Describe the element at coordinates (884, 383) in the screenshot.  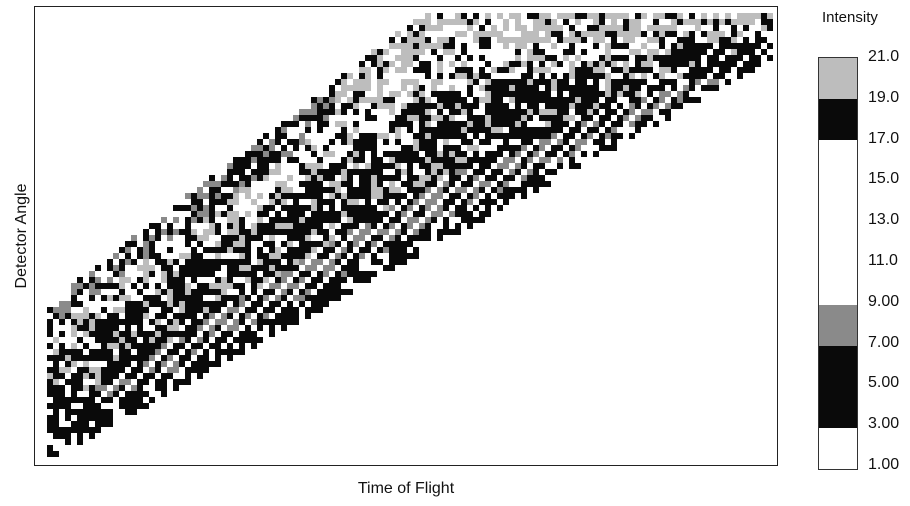
I see `colorbar-tick-label: 5.00` at that location.